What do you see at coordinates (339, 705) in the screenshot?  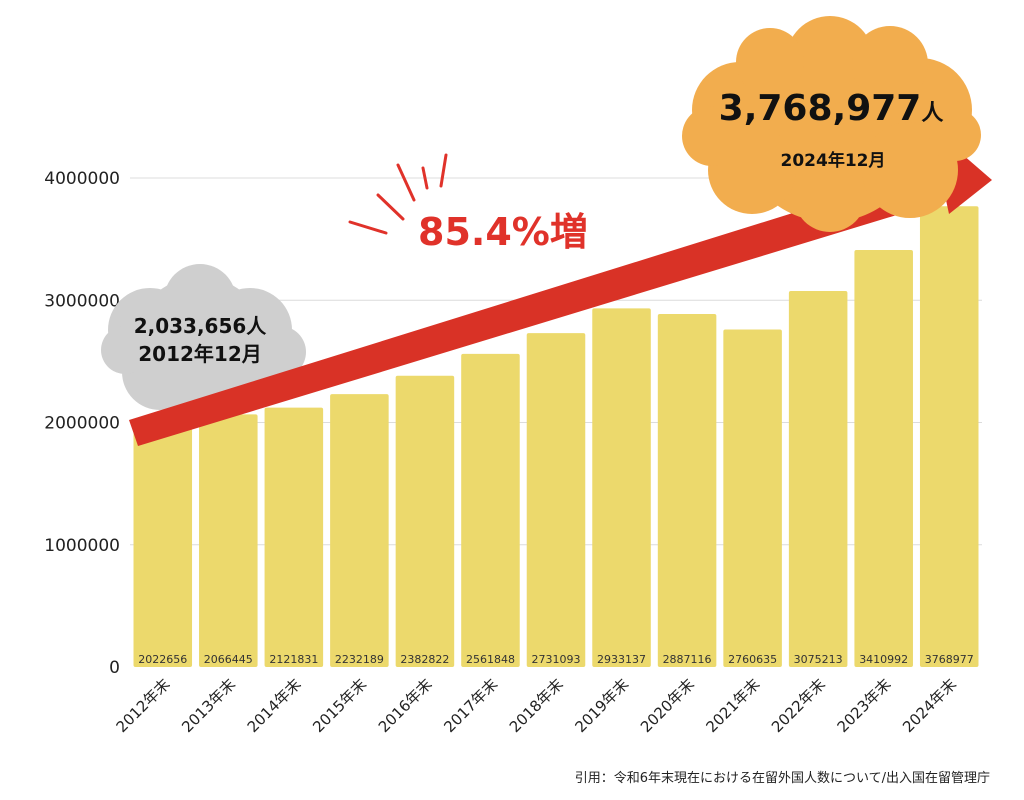 I see `x-tick-label: 2015年末` at bounding box center [339, 705].